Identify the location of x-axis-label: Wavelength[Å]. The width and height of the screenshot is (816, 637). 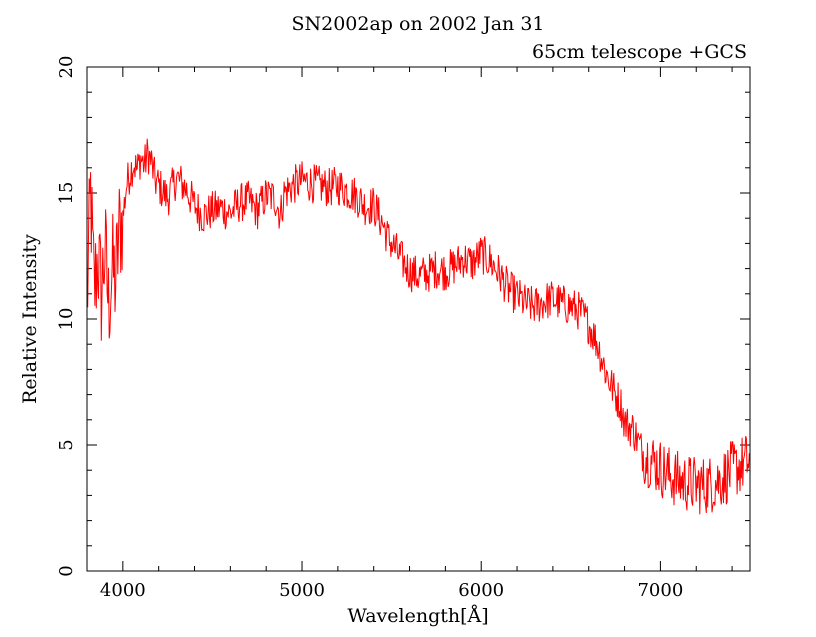
(417, 616).